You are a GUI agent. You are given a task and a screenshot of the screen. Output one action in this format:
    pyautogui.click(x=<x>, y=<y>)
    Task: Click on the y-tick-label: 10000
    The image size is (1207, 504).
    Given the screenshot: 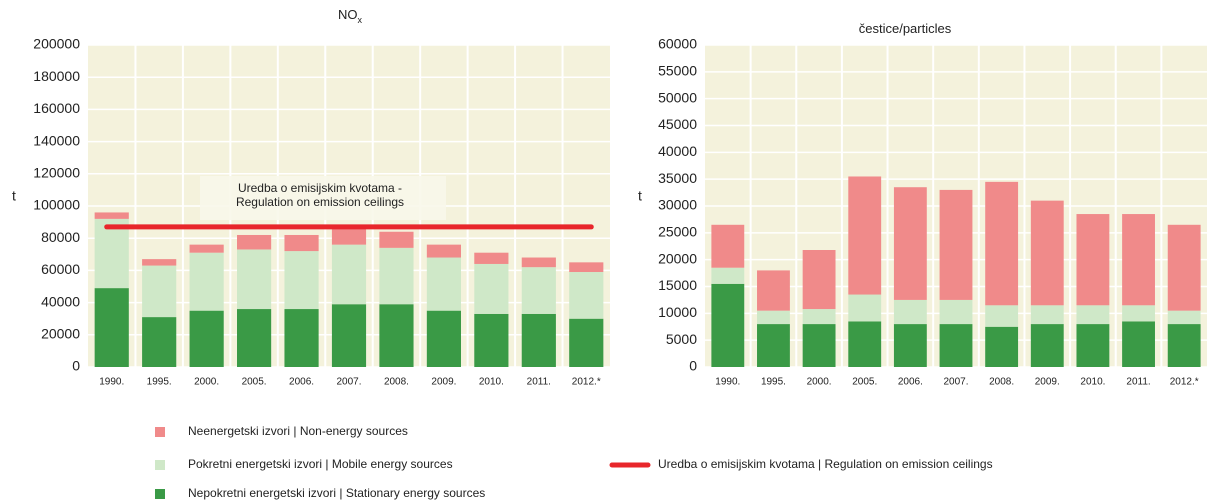 What is the action you would take?
    pyautogui.click(x=677, y=312)
    